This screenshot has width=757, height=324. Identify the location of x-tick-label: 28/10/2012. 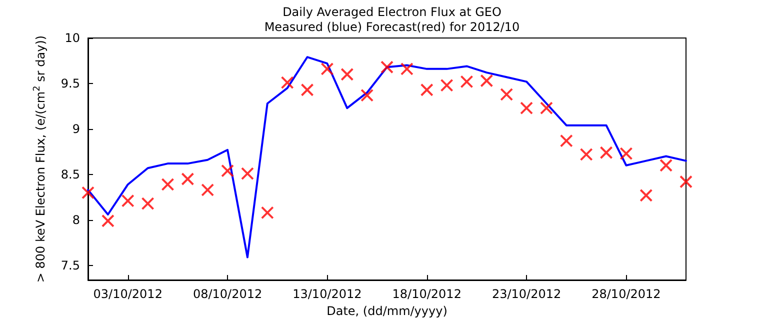
(626, 294).